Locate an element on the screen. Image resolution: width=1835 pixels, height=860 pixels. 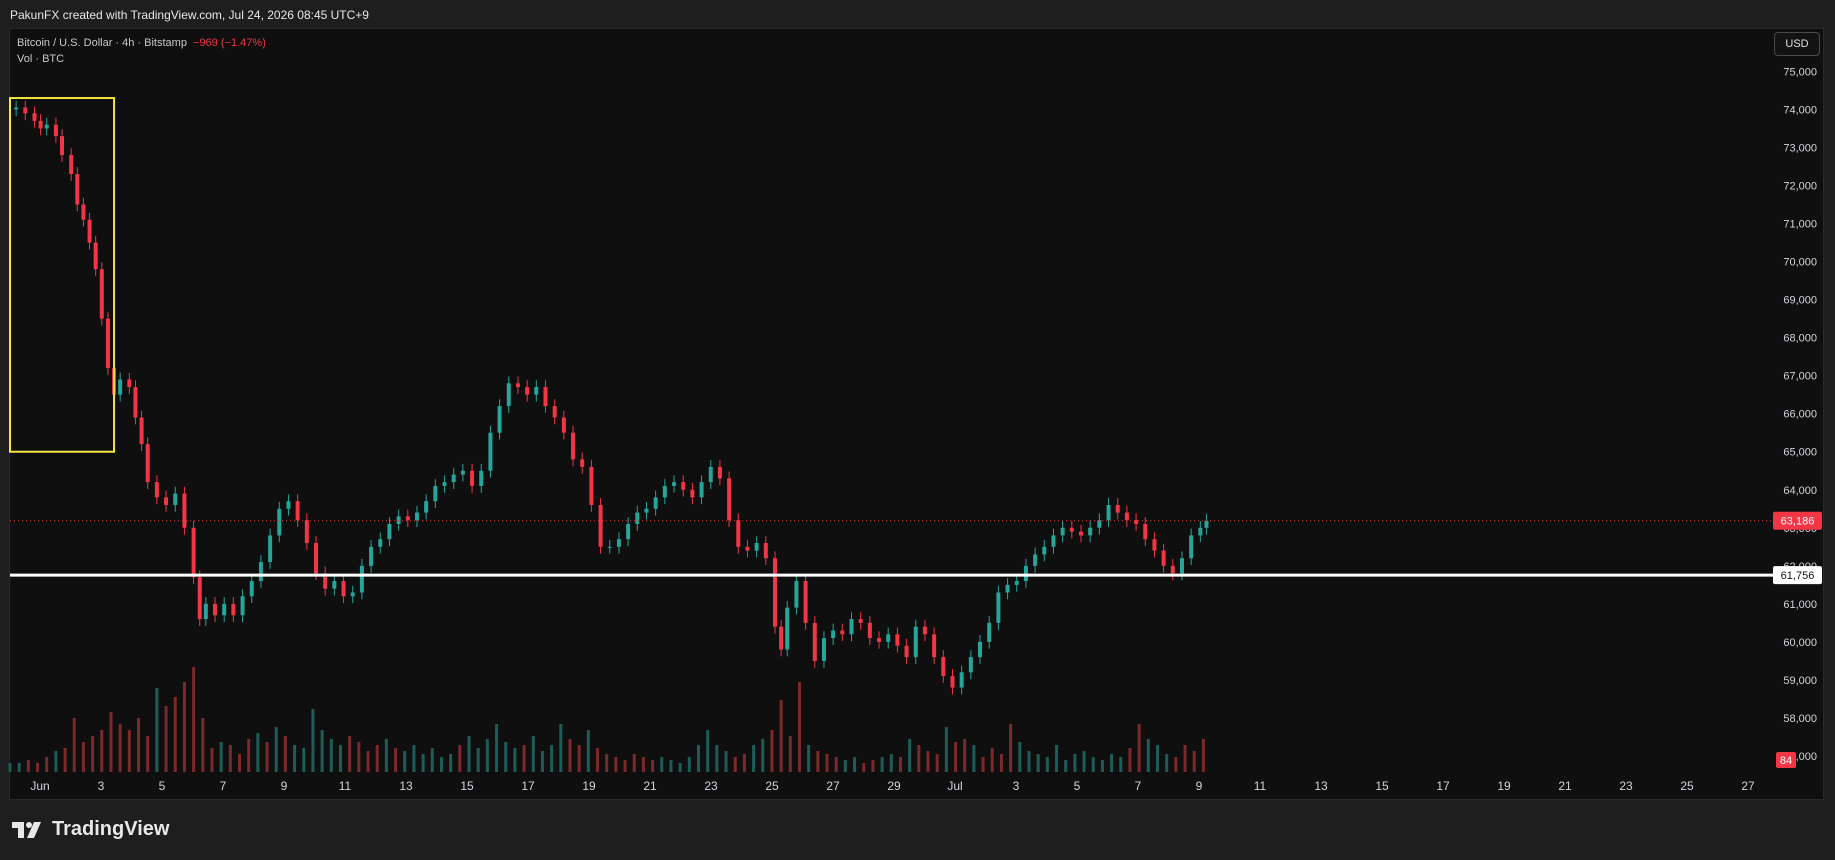
legend-volume: Vol · BTC is located at coordinates (41, 59).